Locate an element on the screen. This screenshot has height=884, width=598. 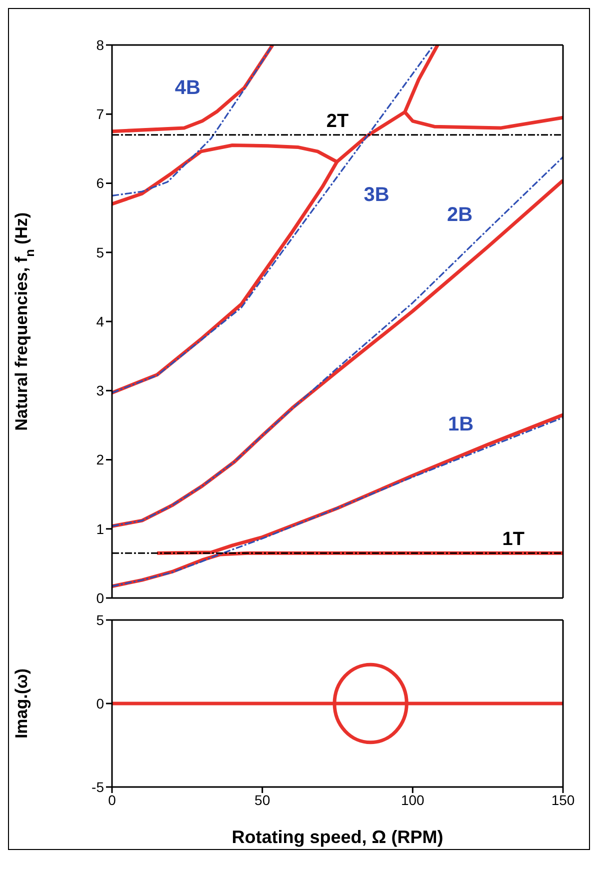
y-axis-title: Imag.(ω) is located at coordinates (22, 703).